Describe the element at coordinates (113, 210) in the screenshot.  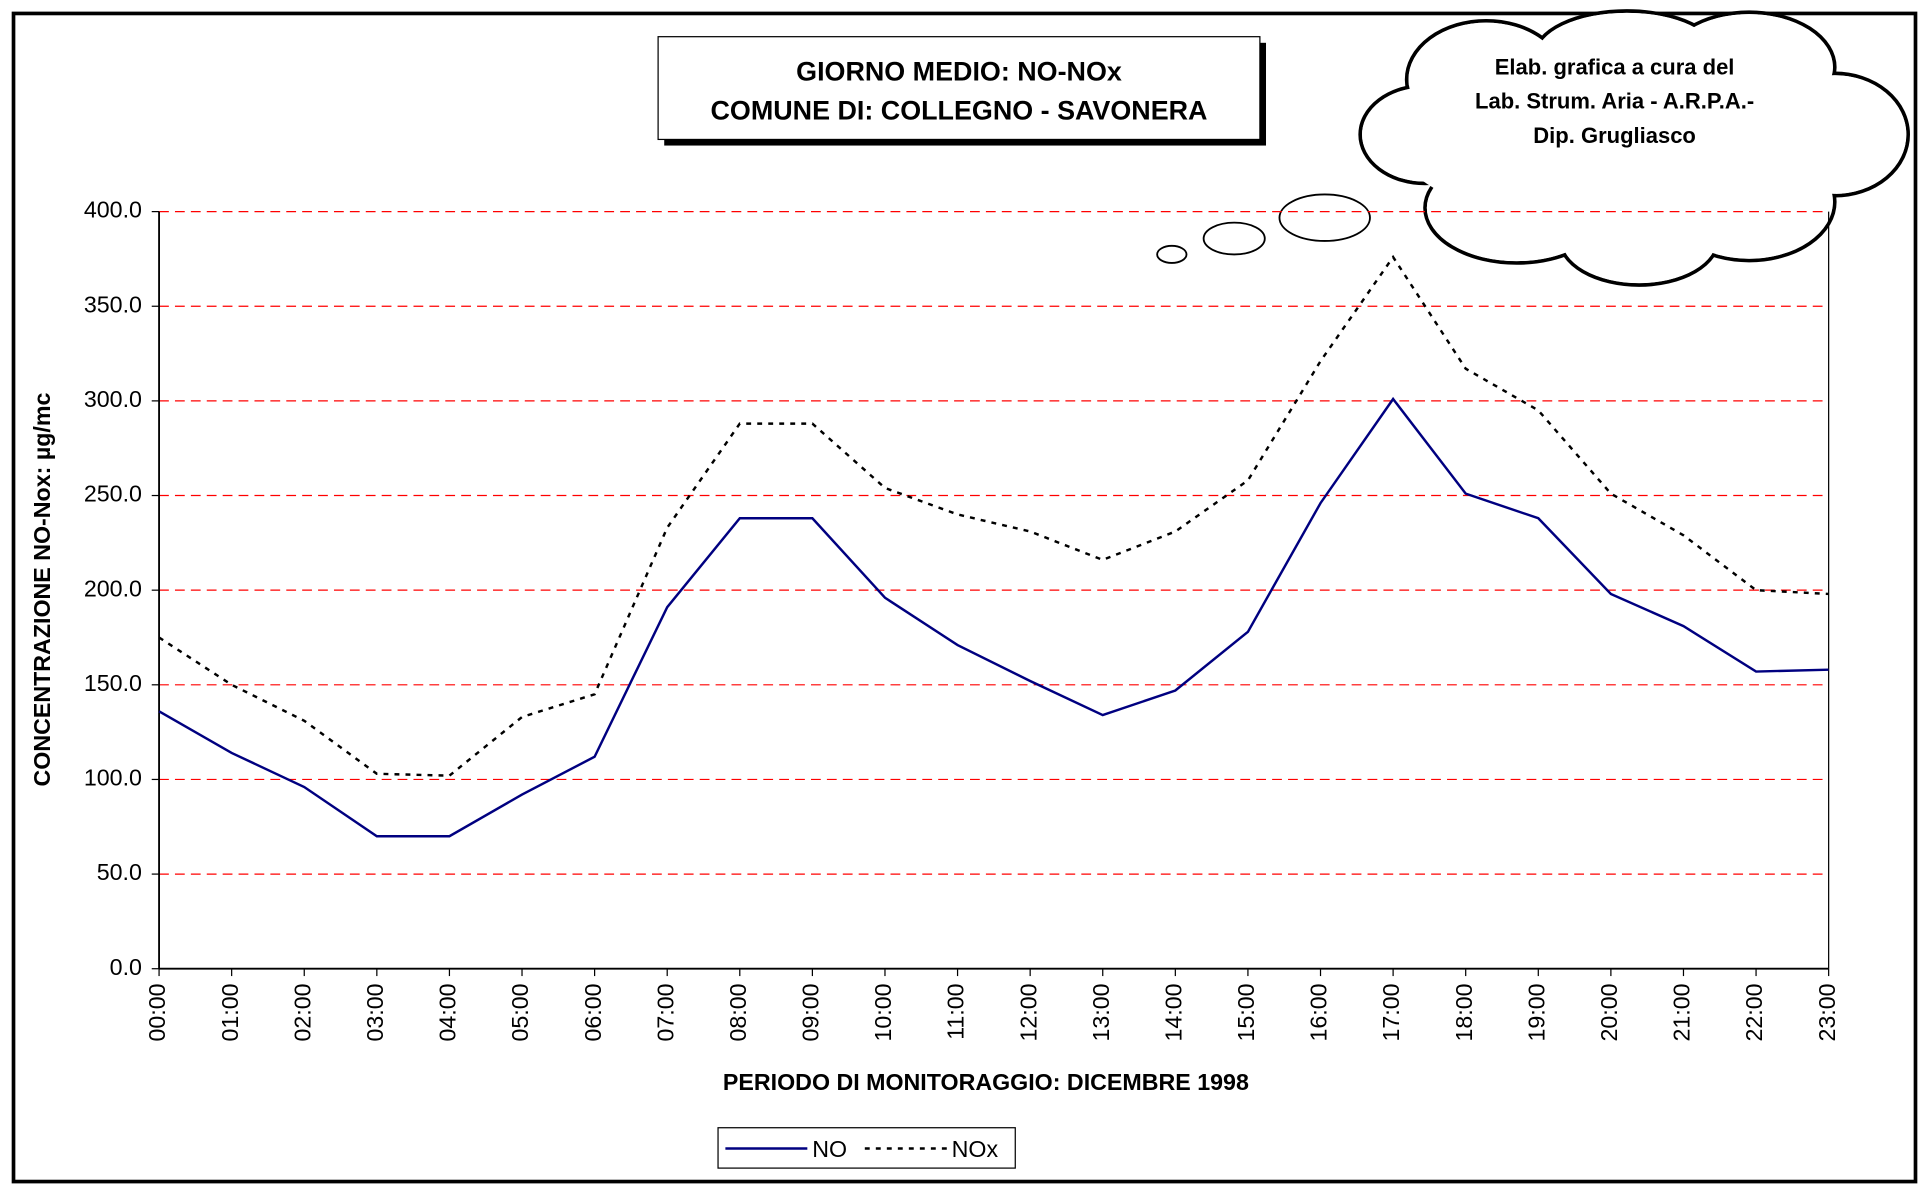
I see `y-tick-label: 400.0` at that location.